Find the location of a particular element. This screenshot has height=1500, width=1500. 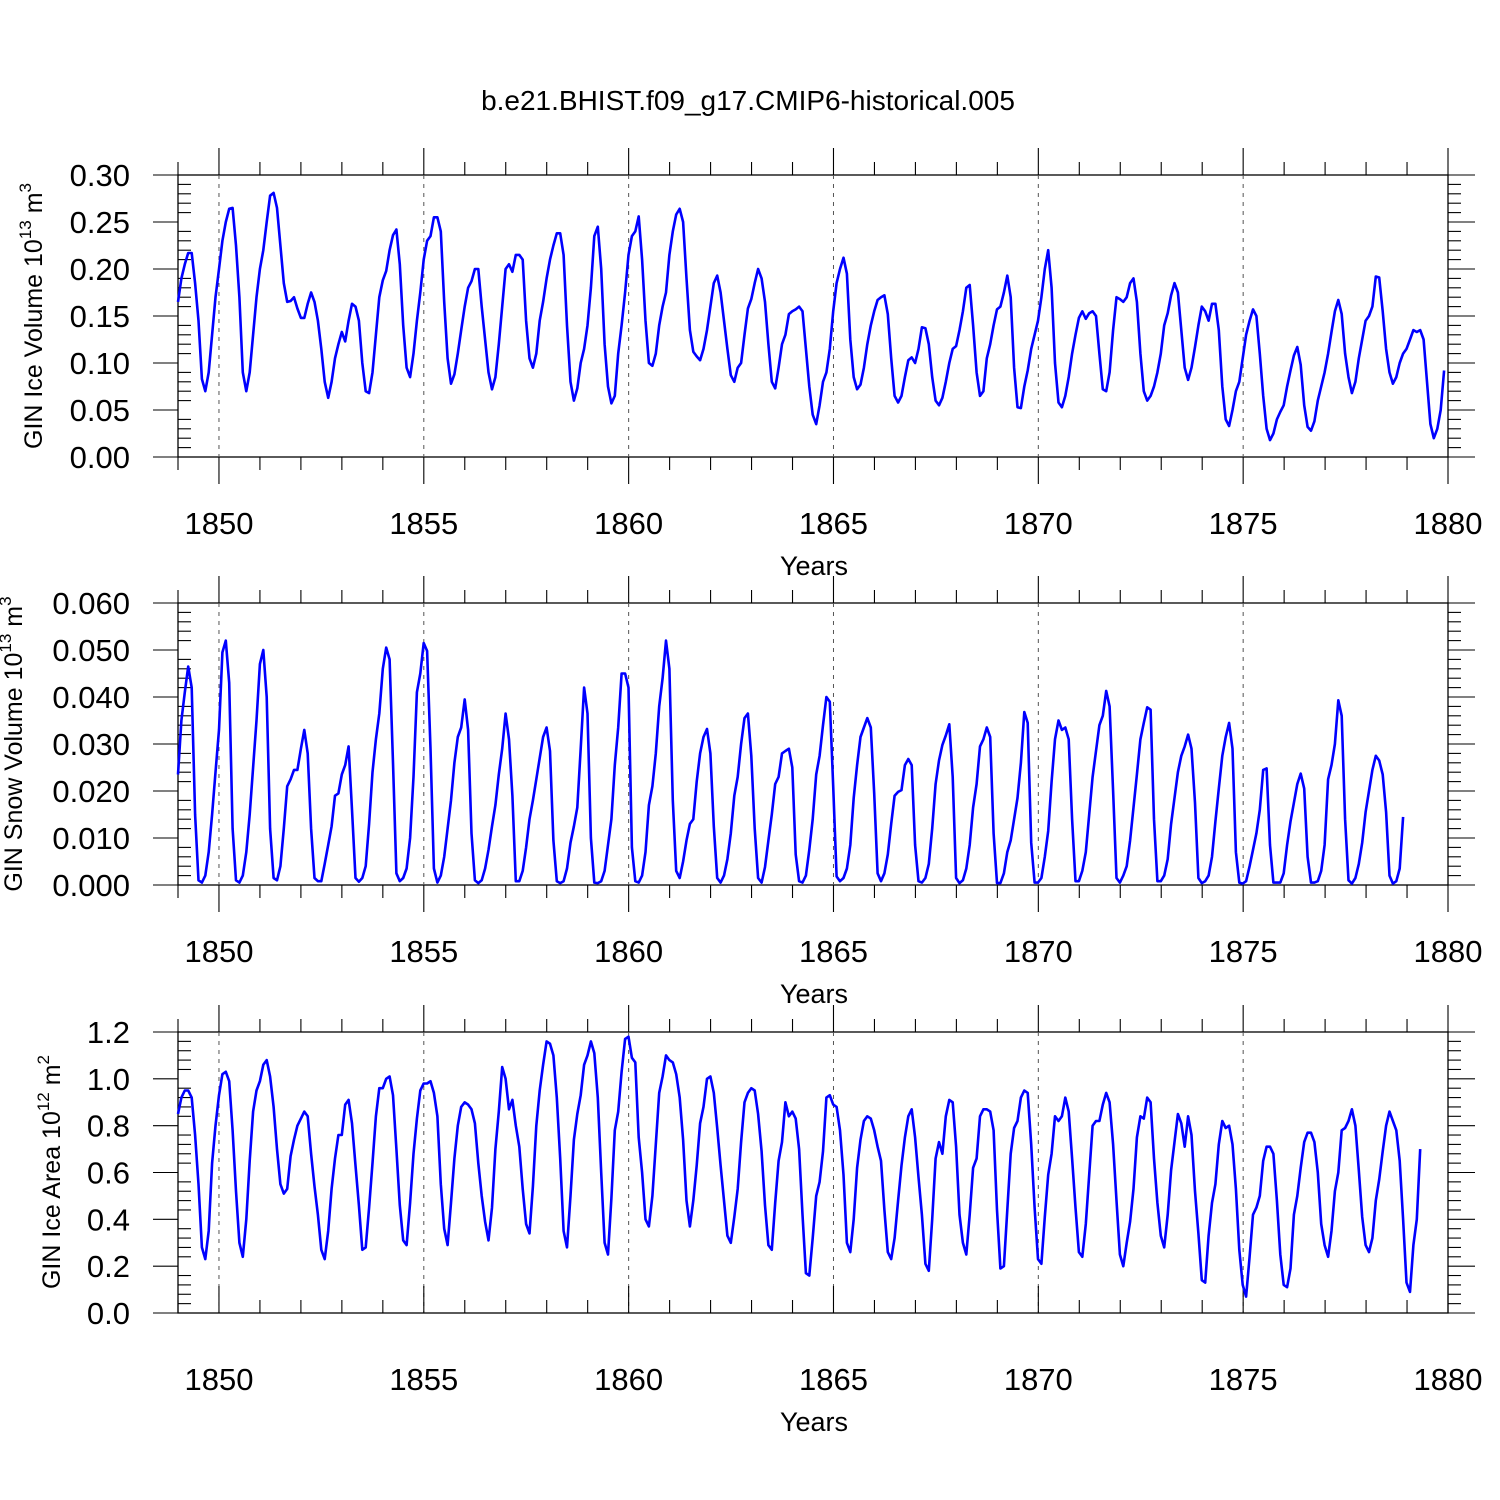

y-tick-label: 0.030 is located at coordinates (91, 744).